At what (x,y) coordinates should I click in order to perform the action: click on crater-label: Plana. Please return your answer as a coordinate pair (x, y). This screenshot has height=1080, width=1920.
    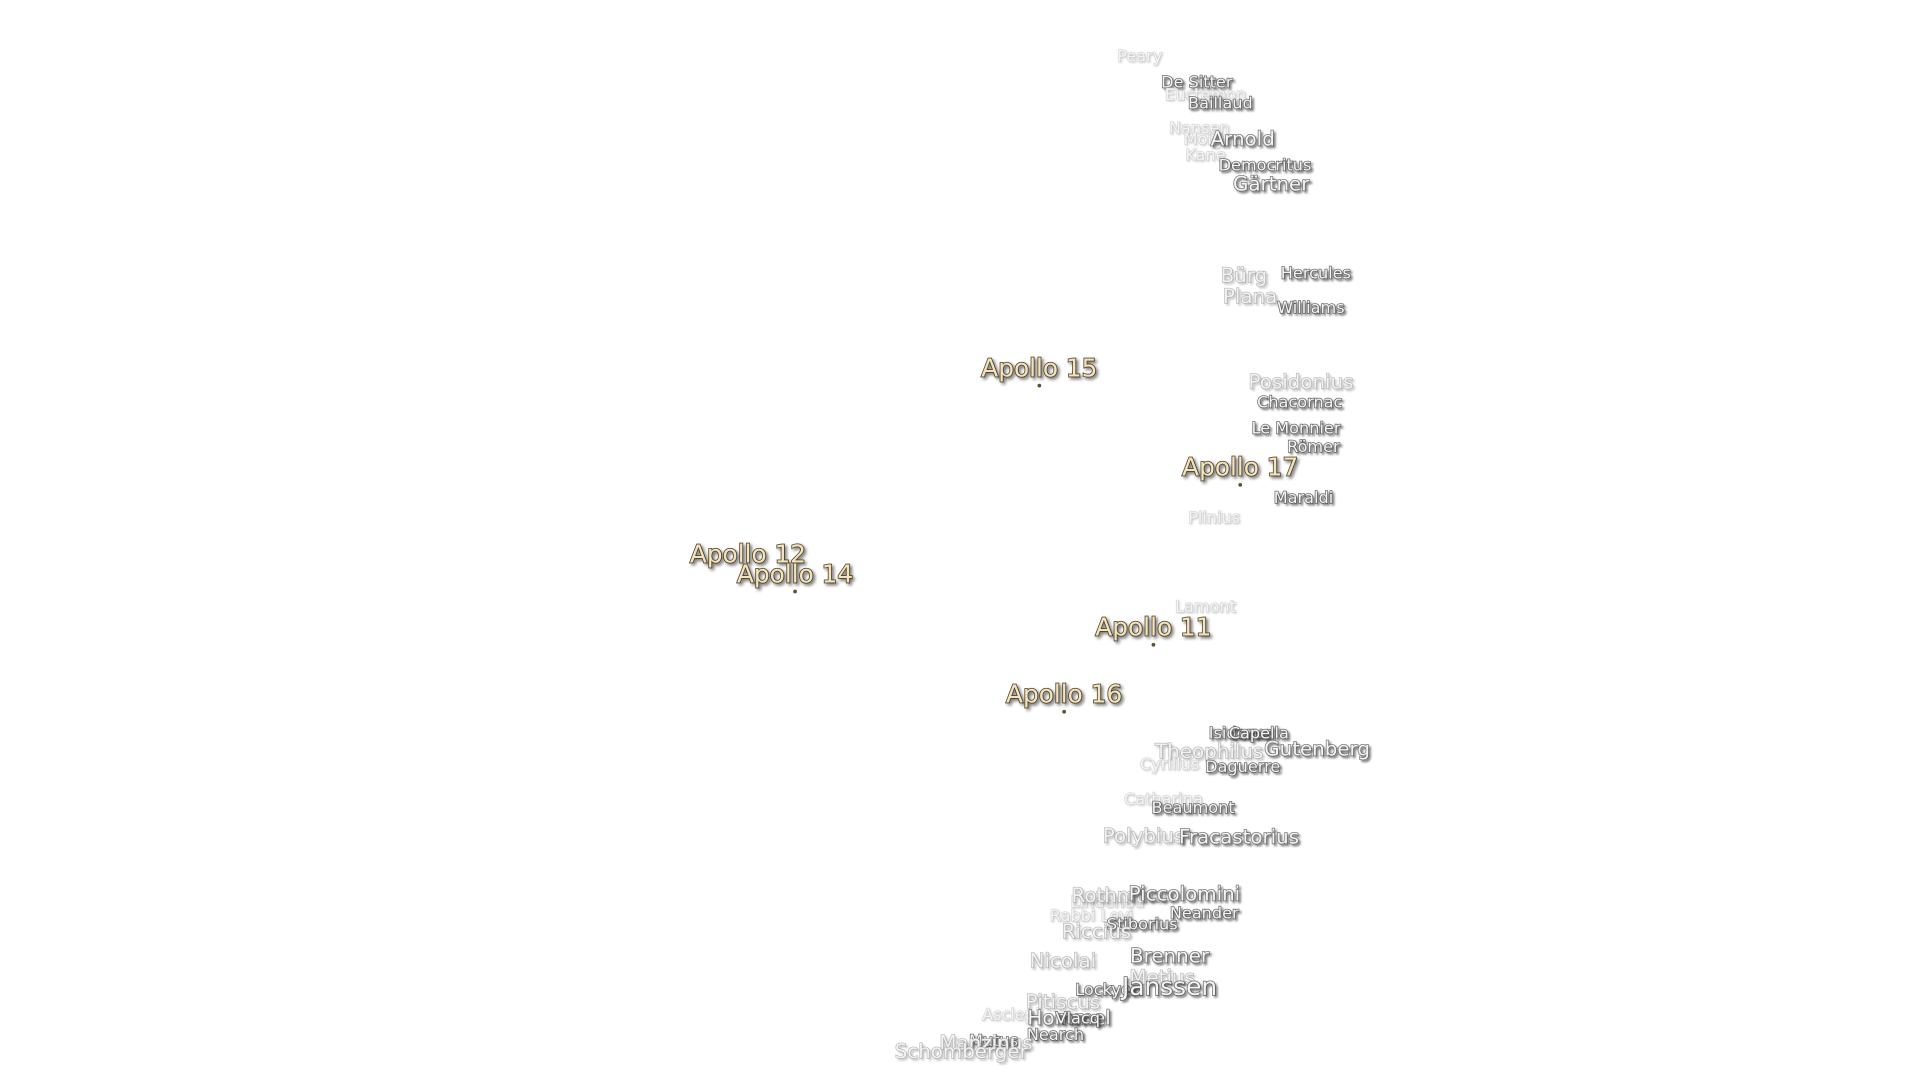
    Looking at the image, I should click on (1250, 296).